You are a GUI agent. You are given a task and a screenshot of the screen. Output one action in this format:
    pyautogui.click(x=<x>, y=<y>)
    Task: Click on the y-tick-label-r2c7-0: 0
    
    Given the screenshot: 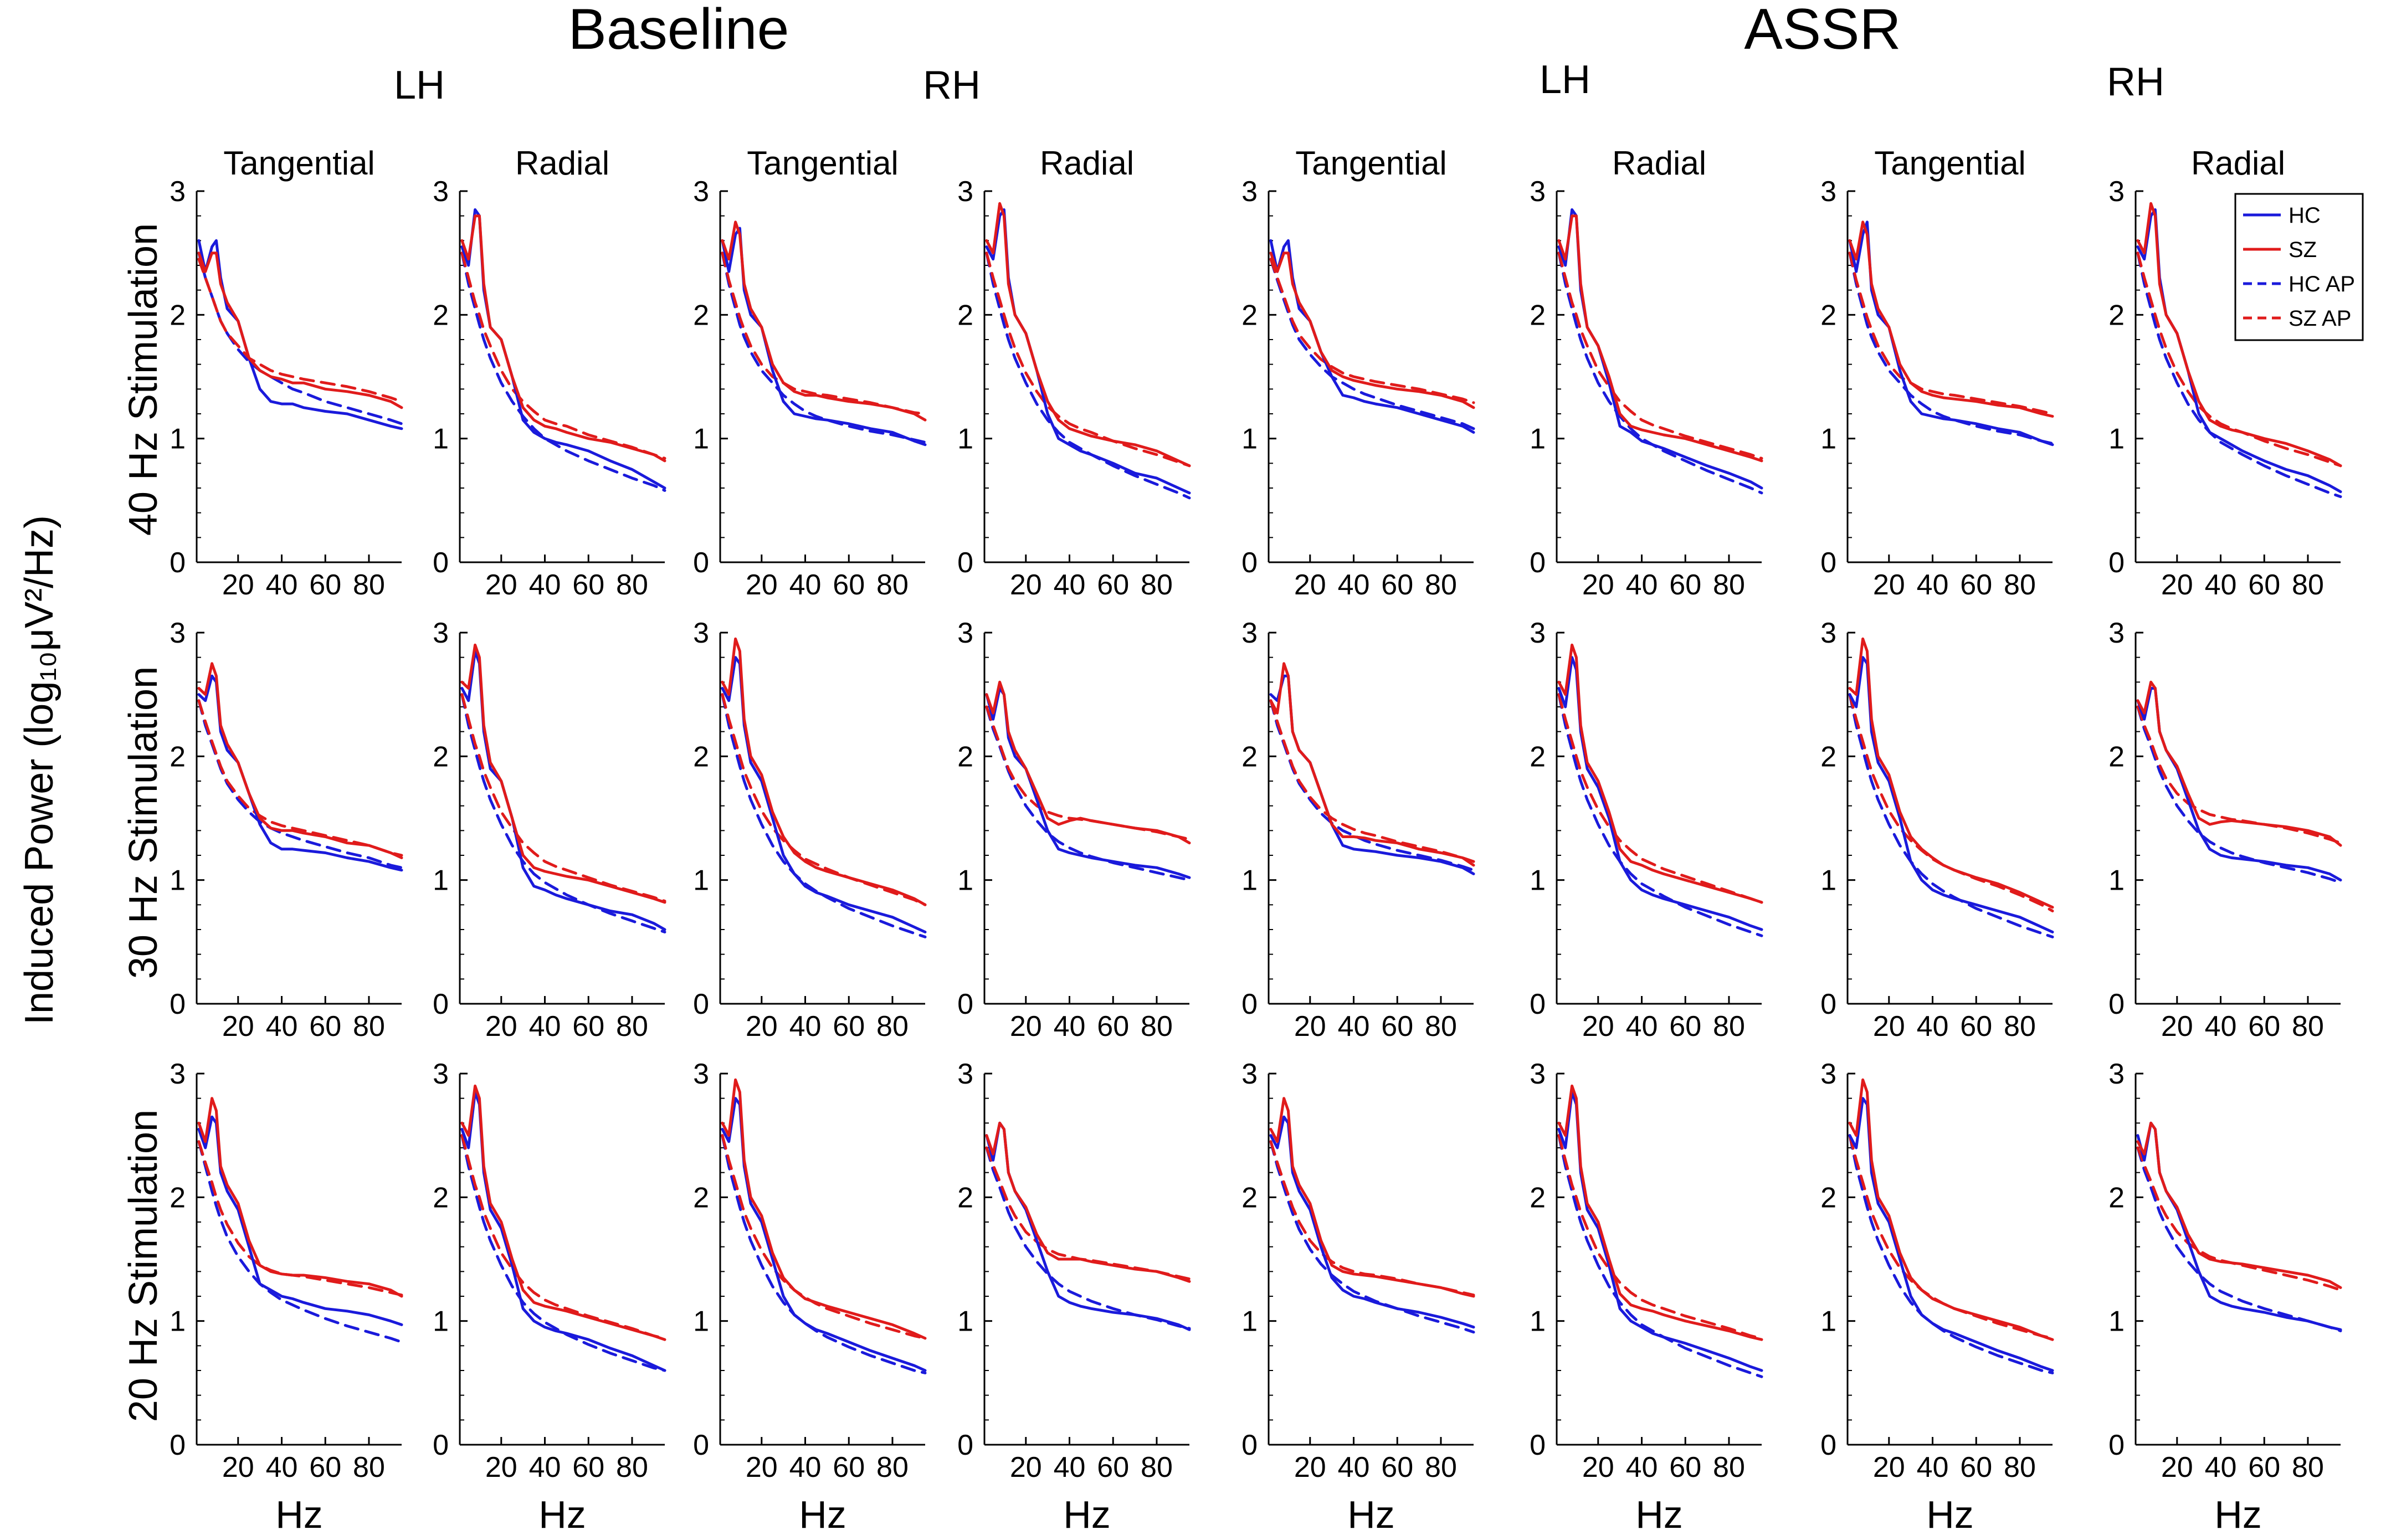 What is the action you would take?
    pyautogui.click(x=2116, y=1445)
    